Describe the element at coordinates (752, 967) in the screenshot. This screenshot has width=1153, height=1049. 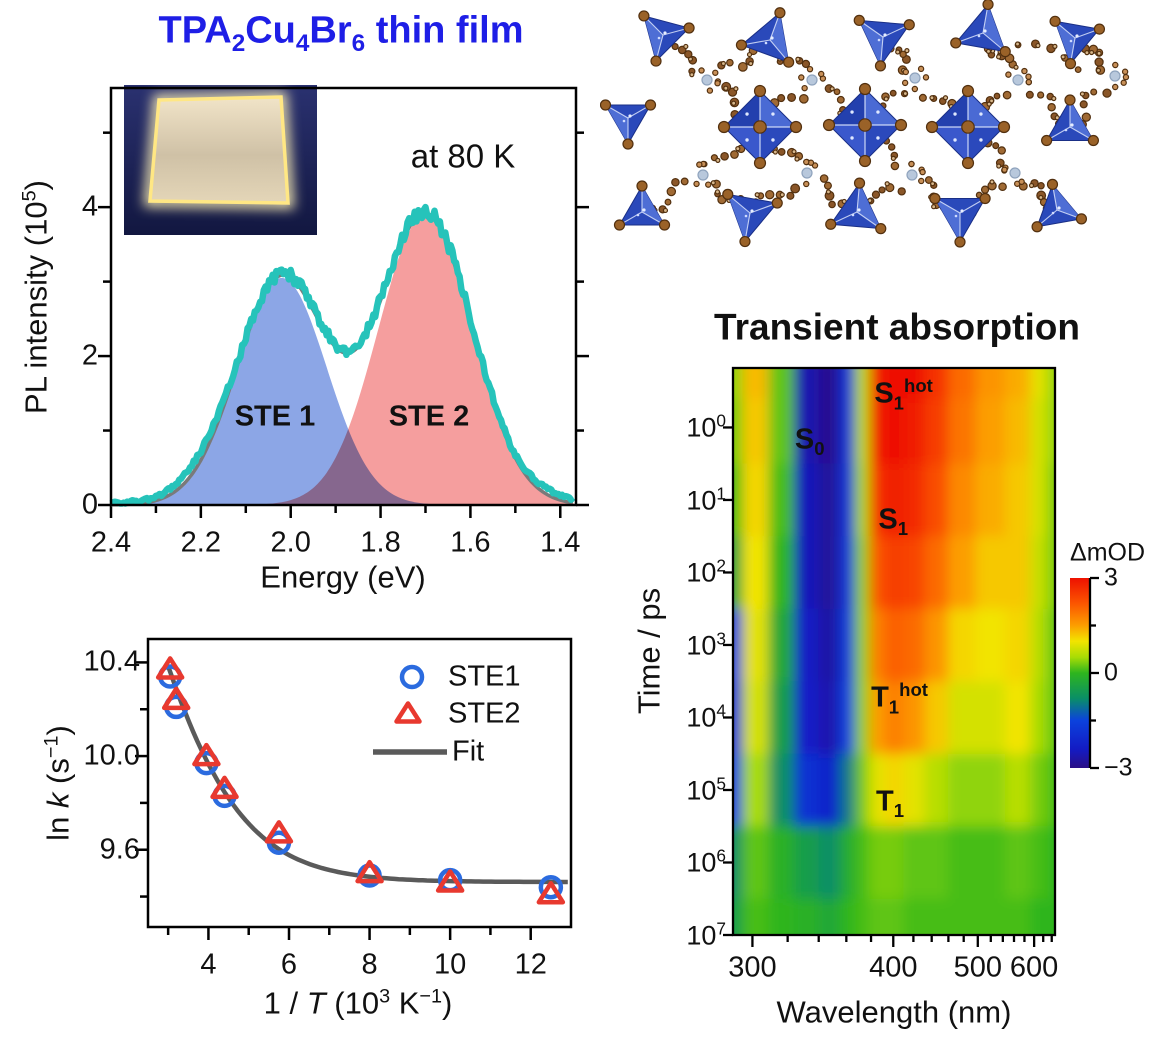
I see `ta-x-tick-label: 300` at that location.